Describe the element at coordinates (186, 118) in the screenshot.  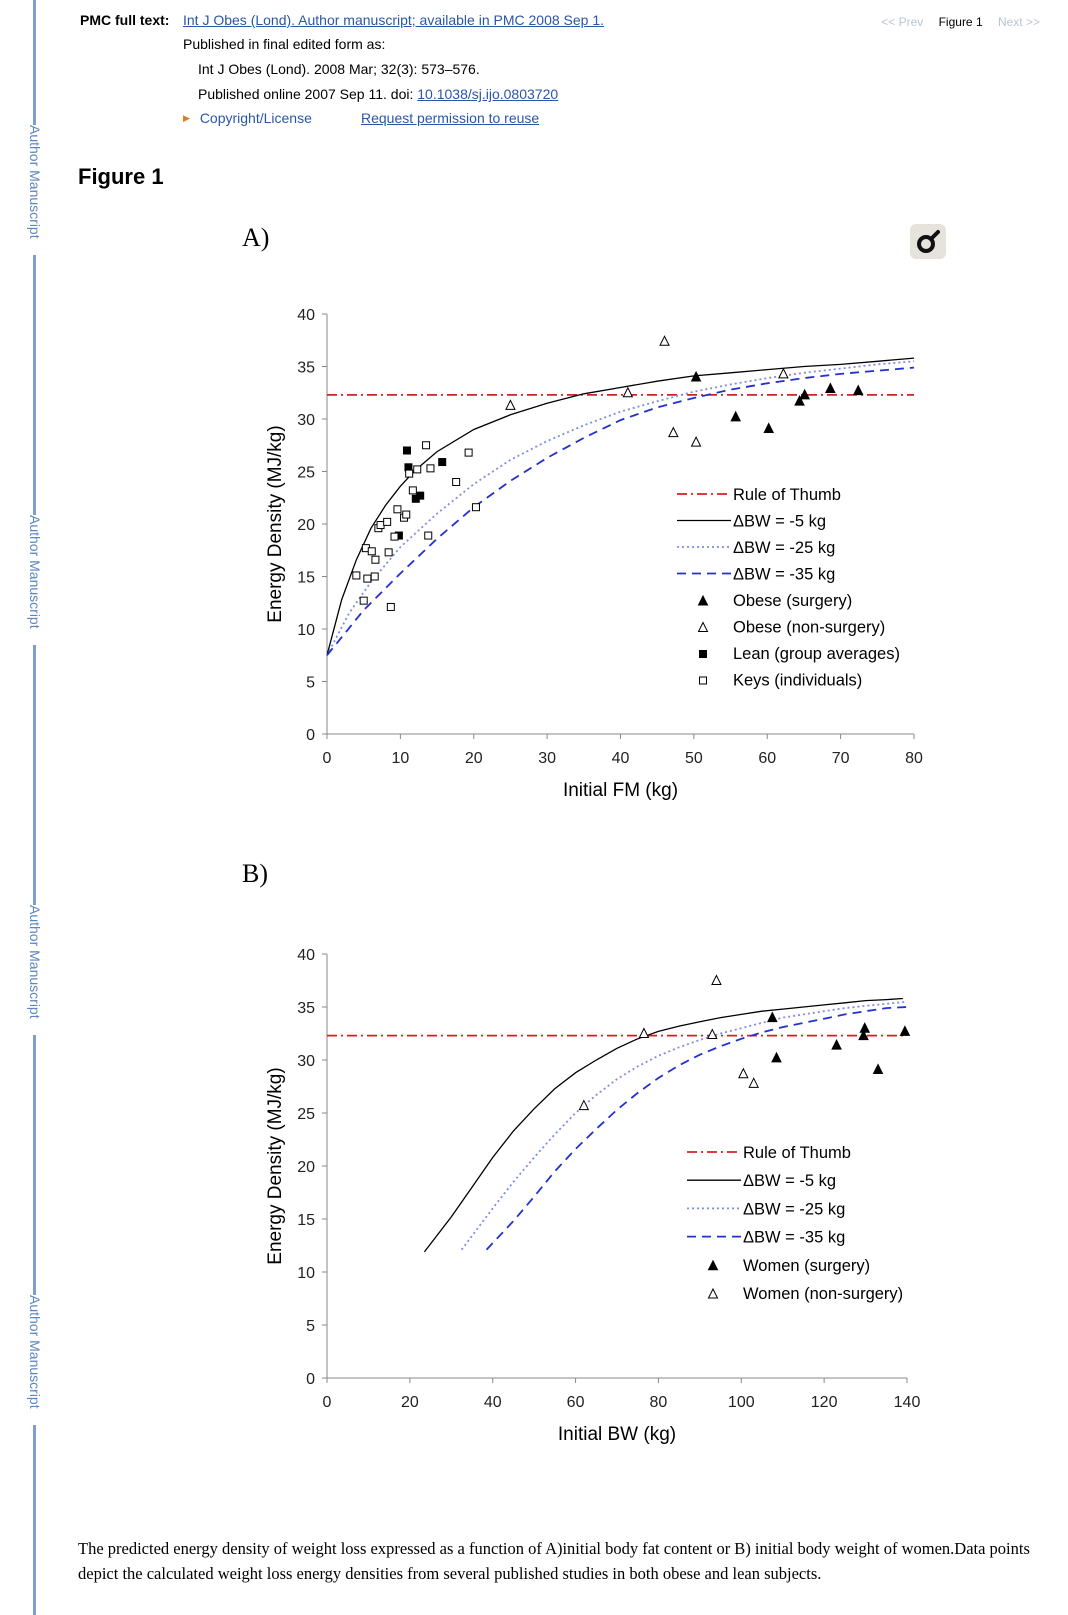
I see `triangle-right-icon: ▶` at that location.